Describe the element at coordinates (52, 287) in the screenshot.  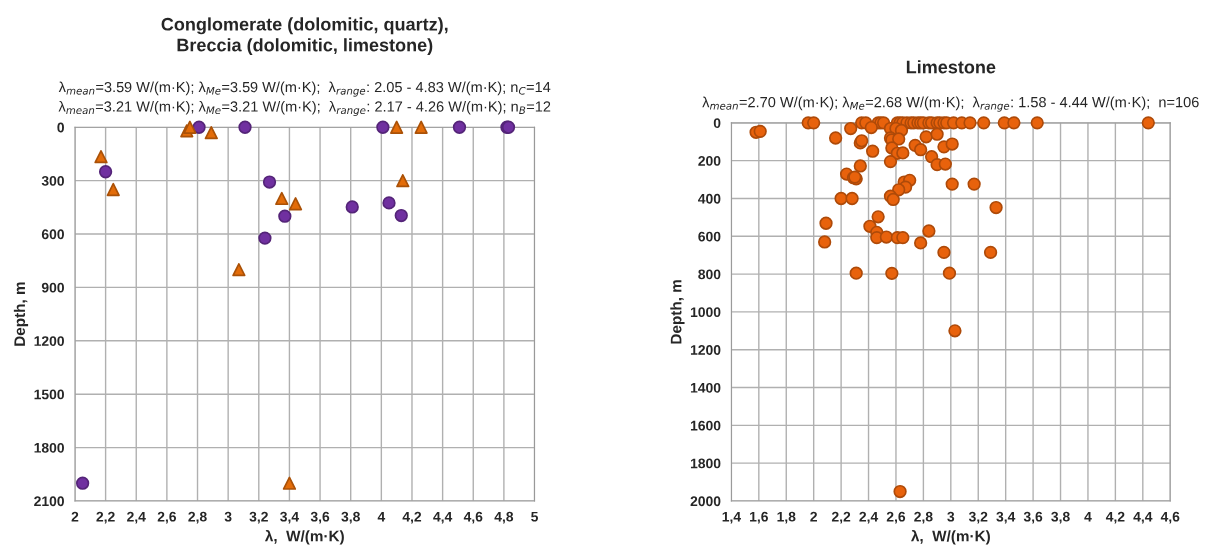
I see `y-tick-label: 900` at that location.